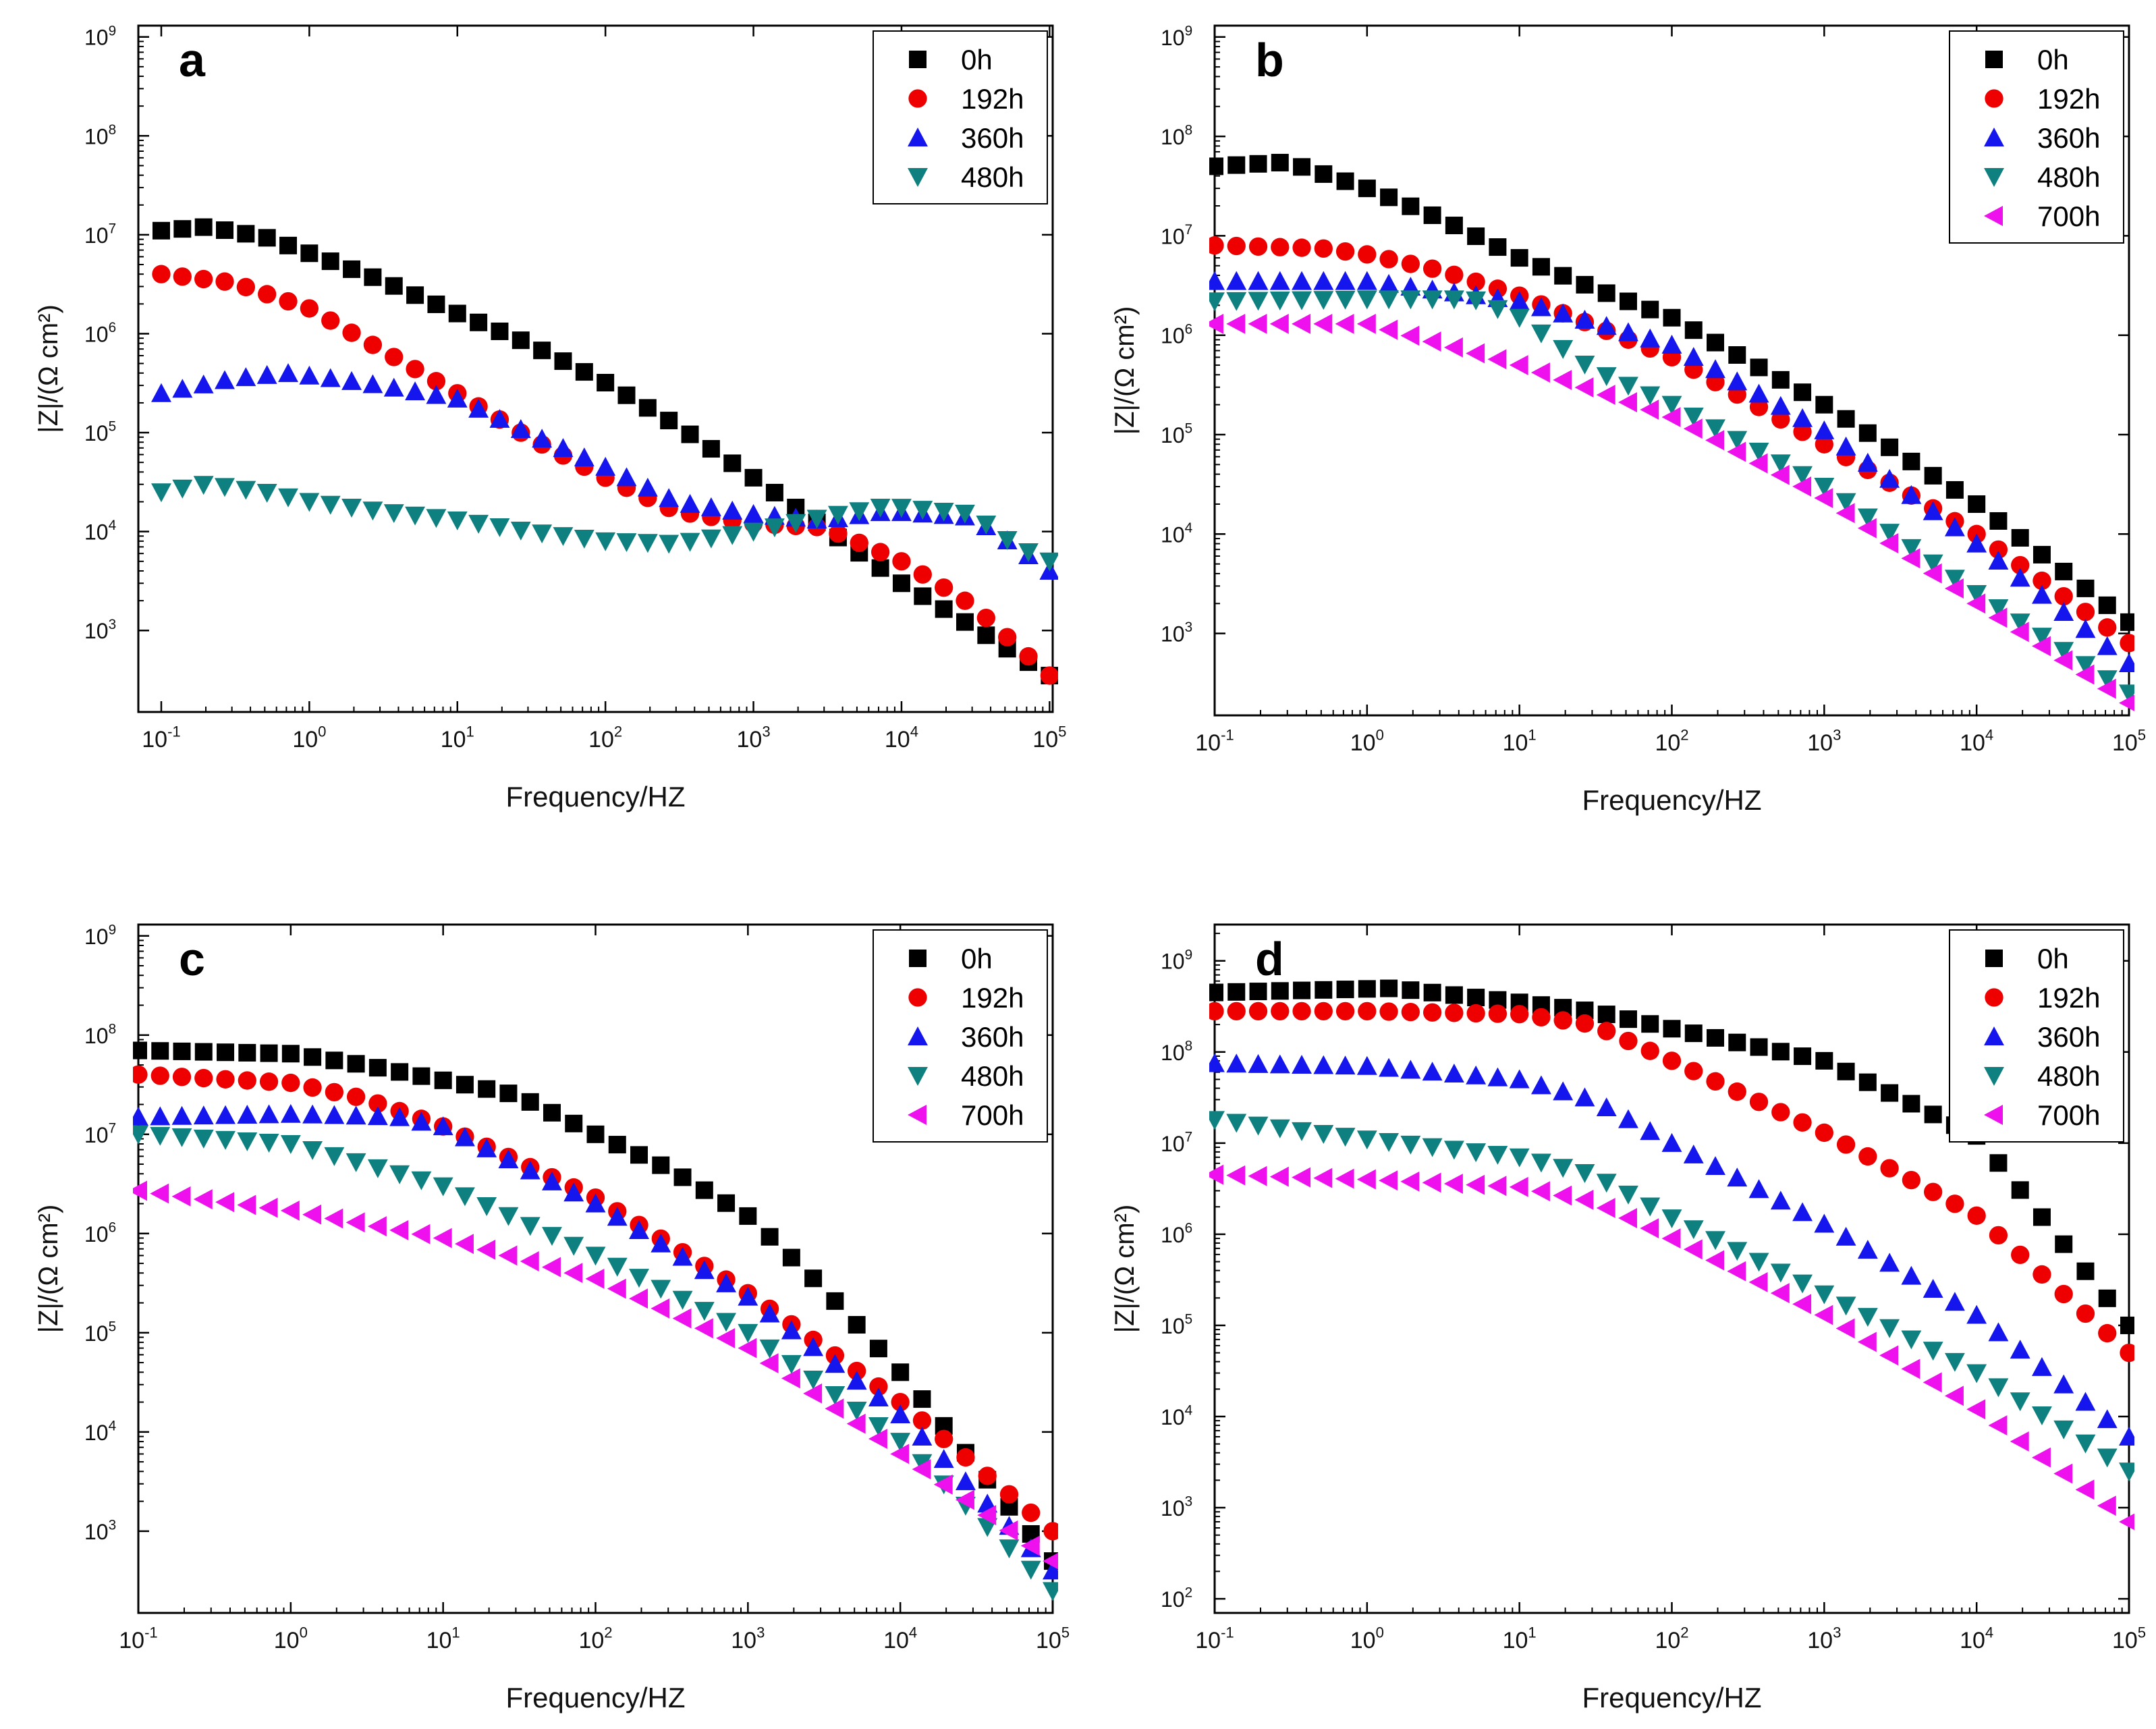  What do you see at coordinates (605, 451) in the screenshot?
I see `series-0h` at bounding box center [605, 451].